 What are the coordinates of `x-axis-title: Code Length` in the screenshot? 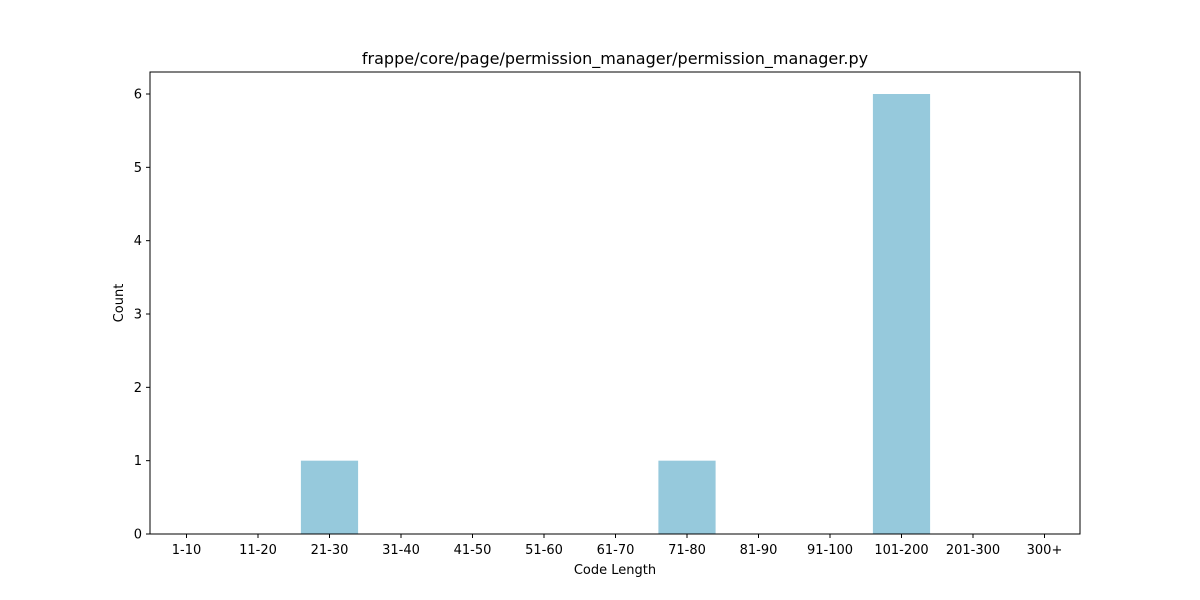 It's located at (615, 570).